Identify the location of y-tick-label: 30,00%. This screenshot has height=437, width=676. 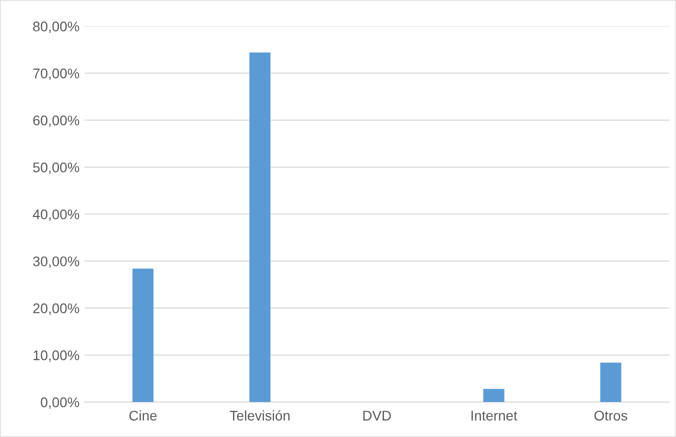
(56, 262).